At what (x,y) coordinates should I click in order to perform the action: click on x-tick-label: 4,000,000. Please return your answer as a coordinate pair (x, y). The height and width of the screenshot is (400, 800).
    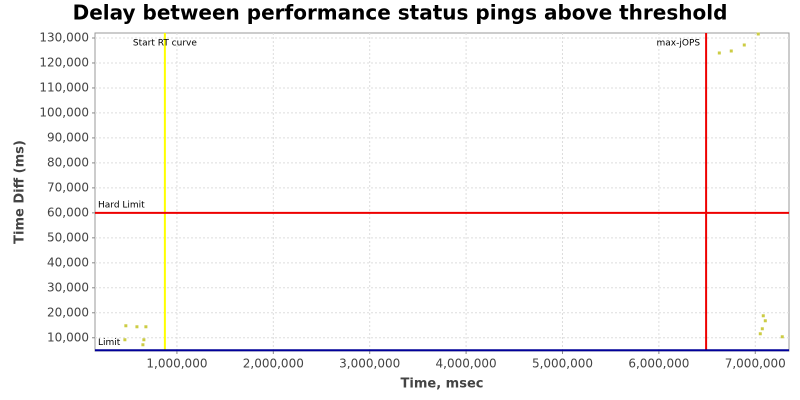
    Looking at the image, I should click on (466, 364).